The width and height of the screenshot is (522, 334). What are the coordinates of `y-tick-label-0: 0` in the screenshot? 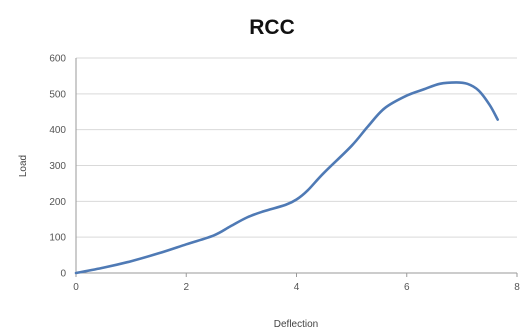 It's located at (63, 274).